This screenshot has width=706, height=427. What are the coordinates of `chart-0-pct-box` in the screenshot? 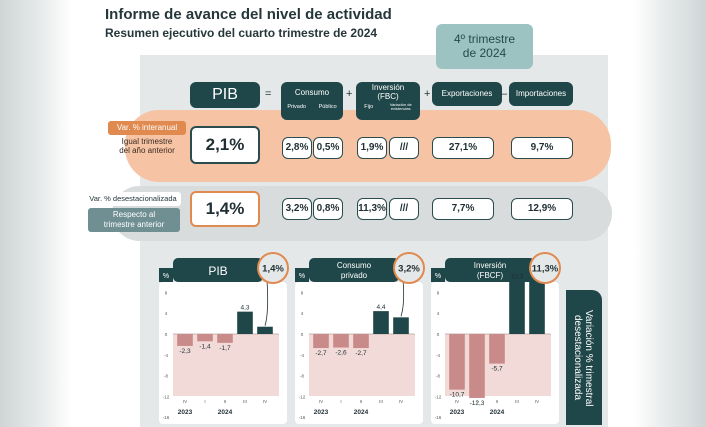 It's located at (166, 275).